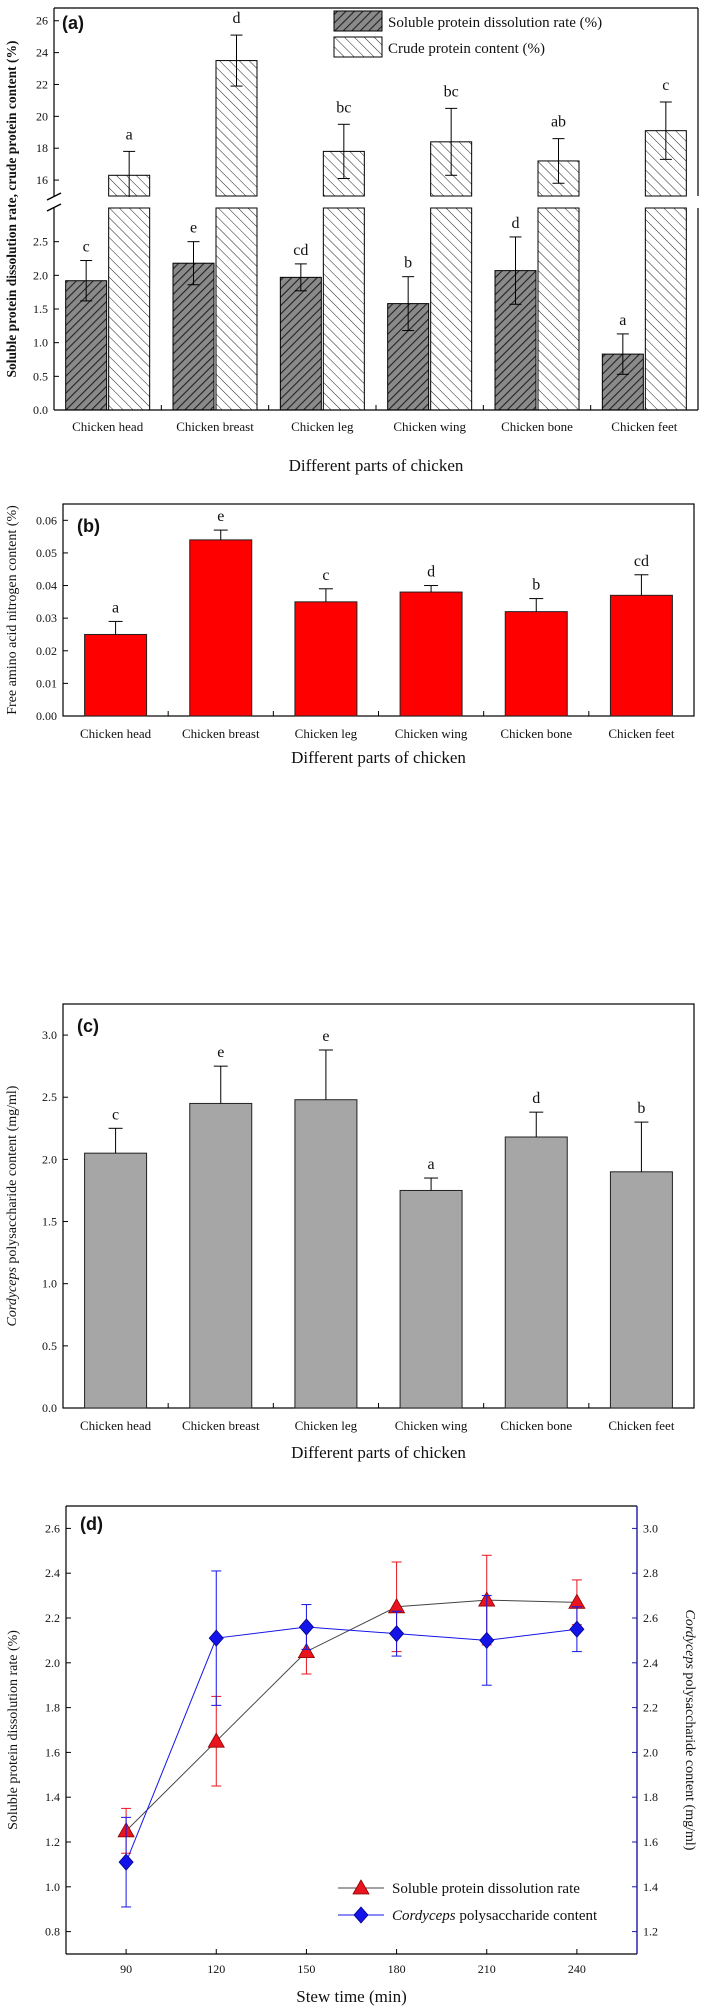 This screenshot has height=2010, width=709. Describe the element at coordinates (49, 1097) in the screenshot. I see `y-tick-label: 2.5` at that location.